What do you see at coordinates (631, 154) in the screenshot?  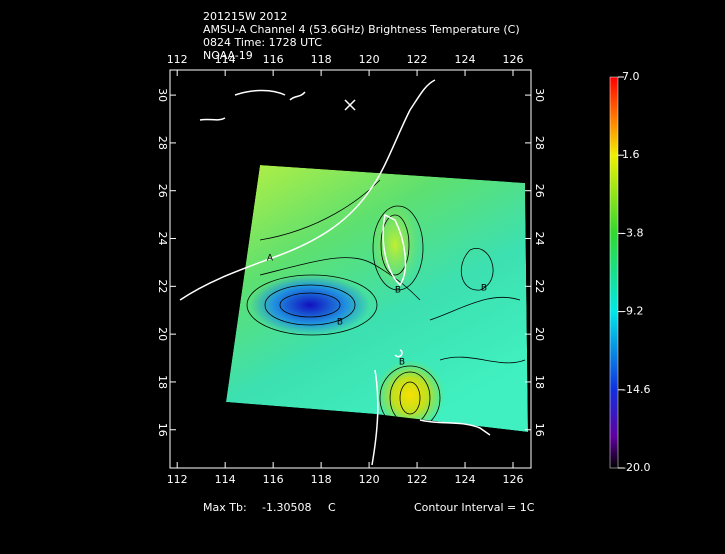 I see `colorbar-label: 1.6` at bounding box center [631, 154].